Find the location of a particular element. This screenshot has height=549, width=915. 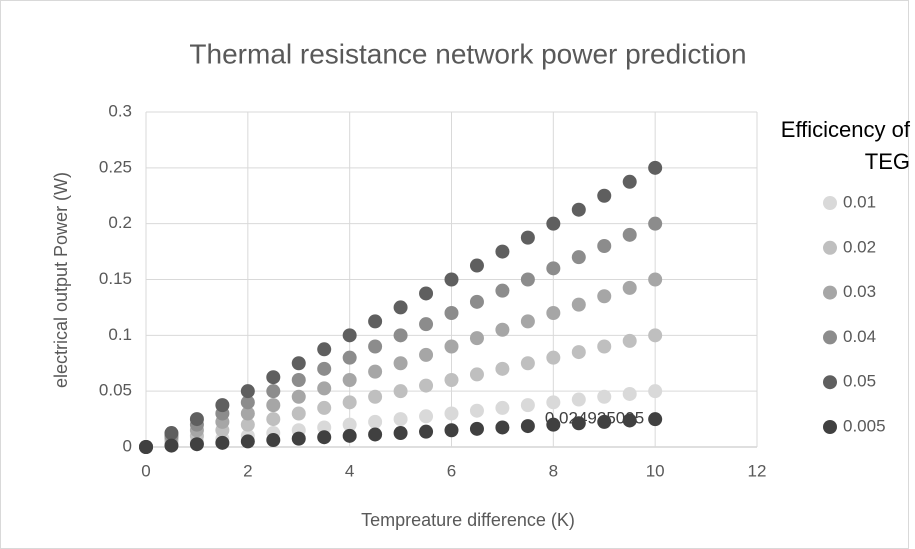

x-tick-label: 4 is located at coordinates (349, 470).